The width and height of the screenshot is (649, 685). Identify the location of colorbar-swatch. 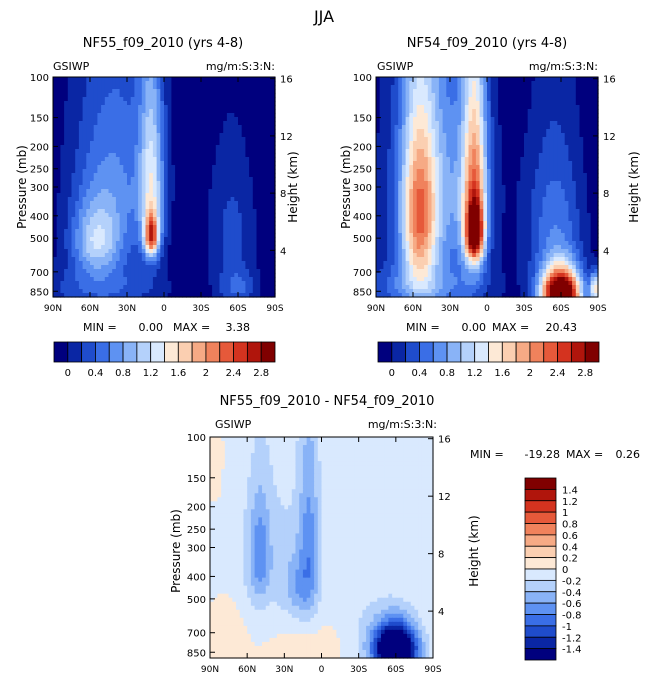
(130, 352).